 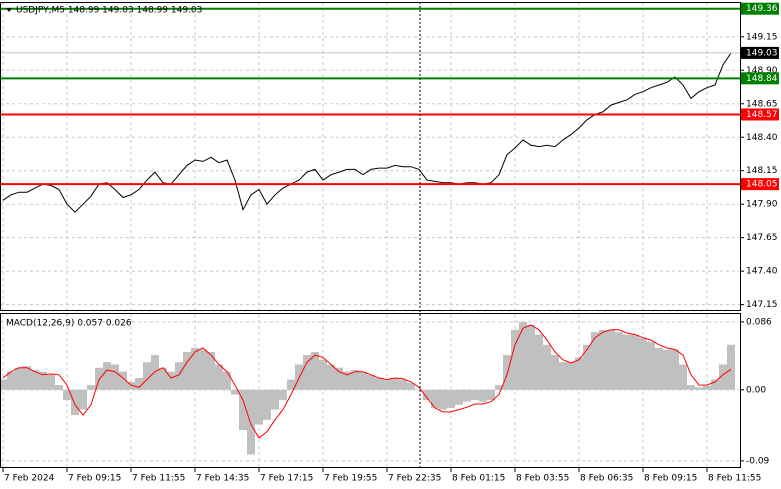 What do you see at coordinates (350, 479) in the screenshot?
I see `x-tick-label: 7 Feb 19:55` at bounding box center [350, 479].